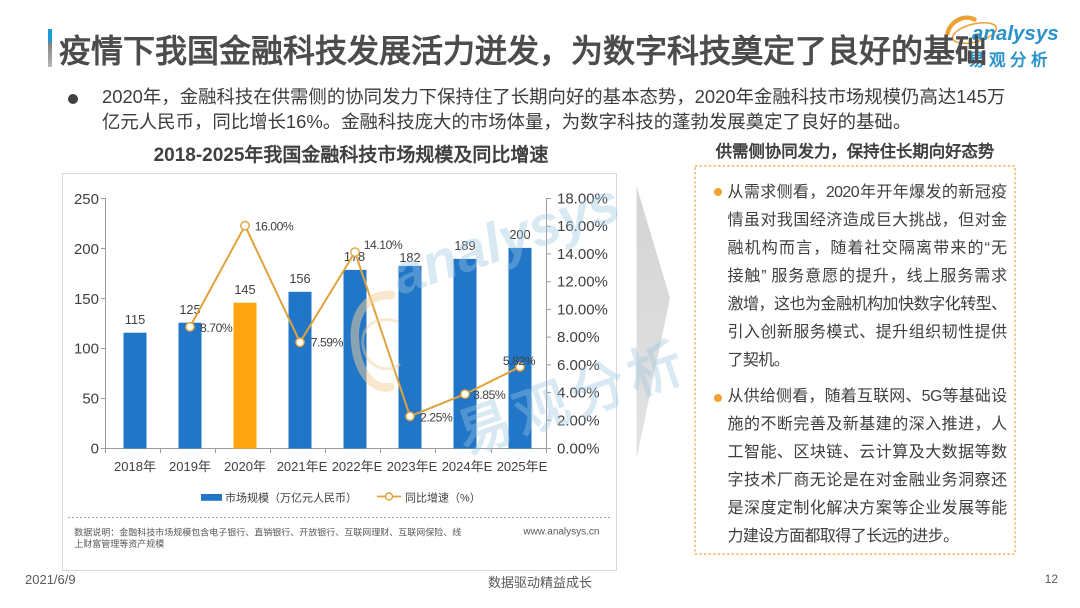  Describe the element at coordinates (357, 466) in the screenshot. I see `svg-text: 2022年E` at that location.